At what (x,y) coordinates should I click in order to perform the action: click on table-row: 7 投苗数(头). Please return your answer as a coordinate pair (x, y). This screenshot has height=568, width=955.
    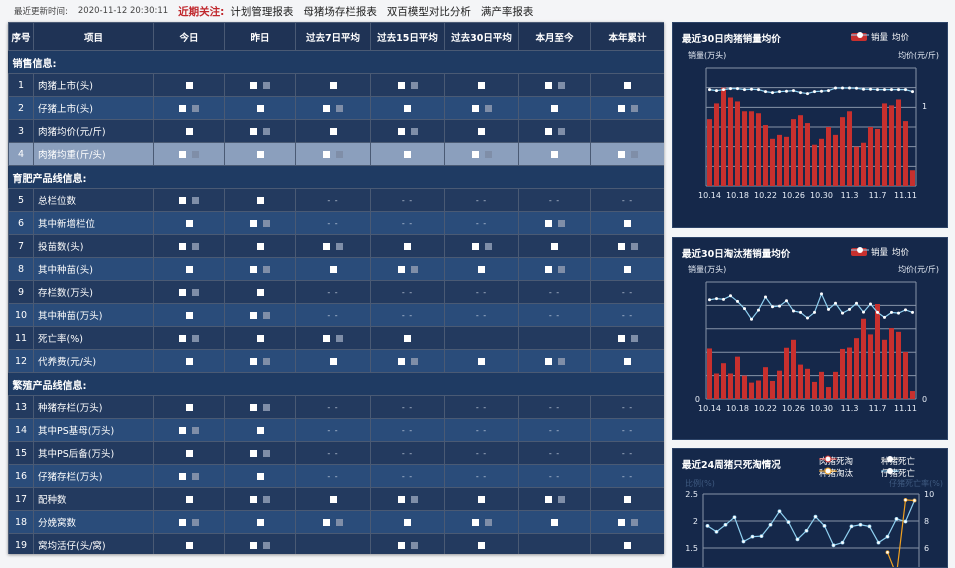
    Looking at the image, I should click on (336, 246).